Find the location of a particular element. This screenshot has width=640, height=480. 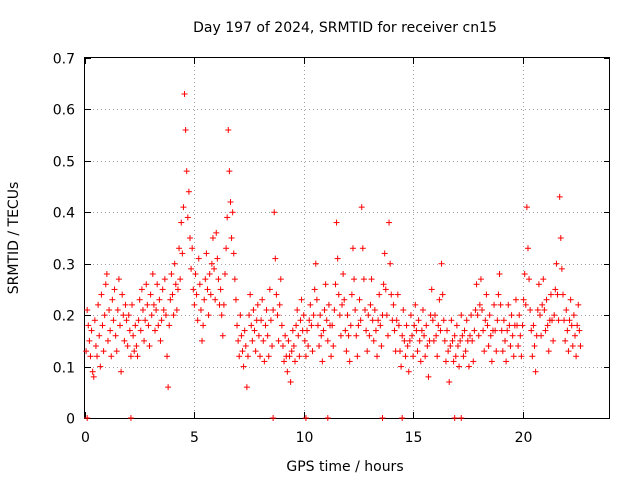

y-tick-label: 0.4 is located at coordinates (64, 214).